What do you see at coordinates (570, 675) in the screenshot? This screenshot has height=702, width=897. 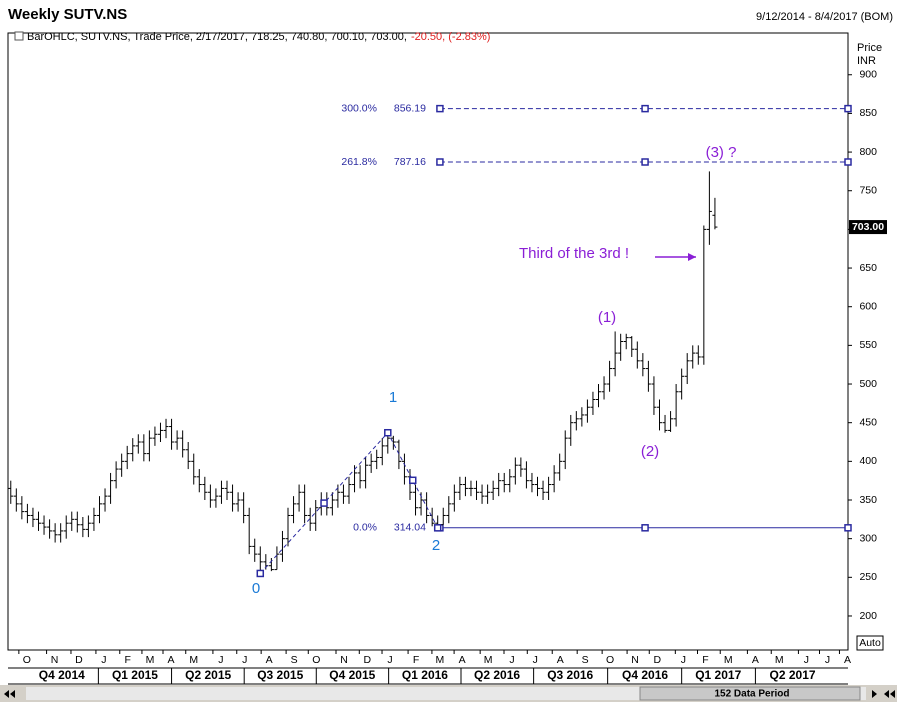 I see `quarter-label: Q3 2016` at bounding box center [570, 675].